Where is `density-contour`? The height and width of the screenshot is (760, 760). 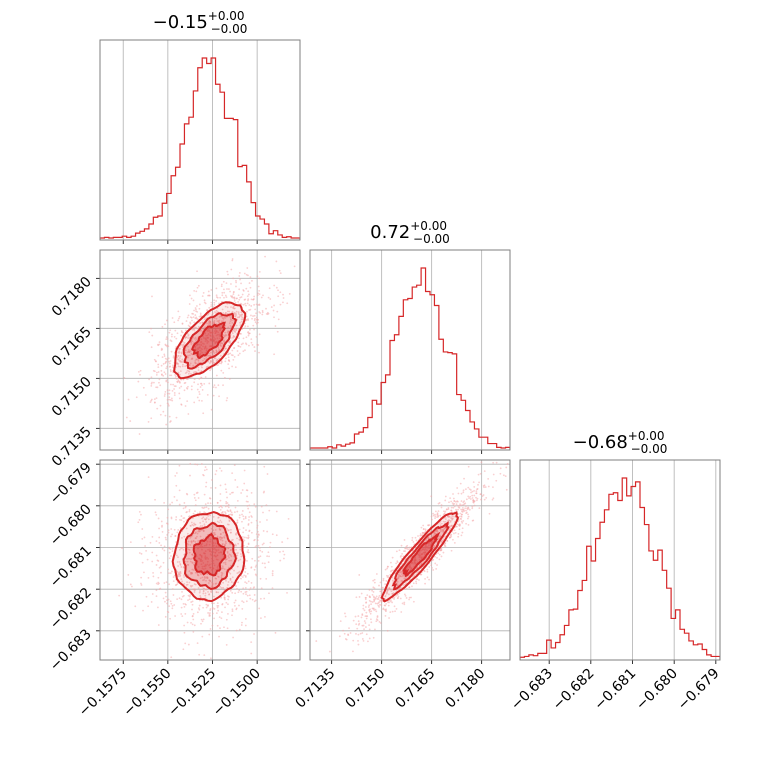
density-contour is located at coordinates (209, 554).